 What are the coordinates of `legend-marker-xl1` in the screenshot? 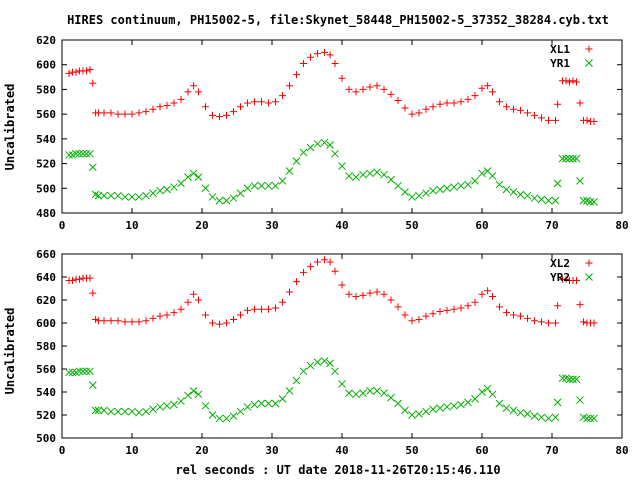 It's located at (589, 49).